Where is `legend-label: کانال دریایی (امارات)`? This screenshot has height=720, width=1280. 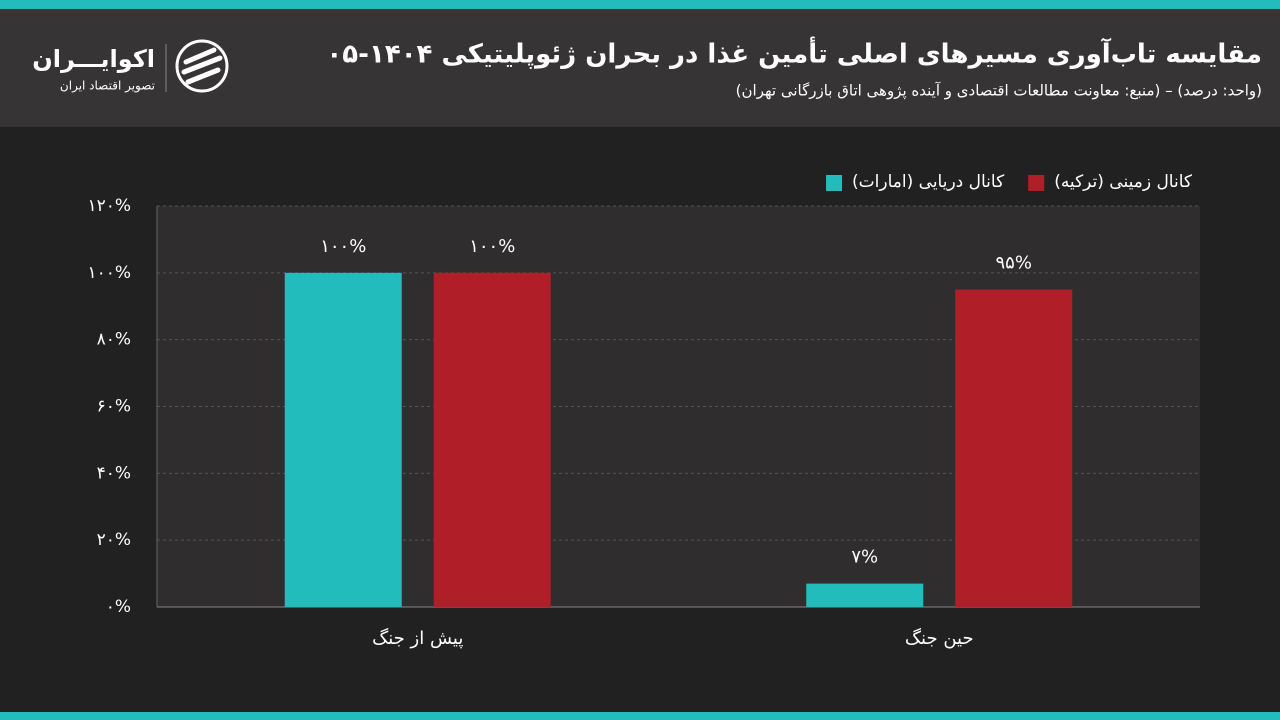 legend-label: کانال دریایی (امارات) is located at coordinates (928, 182).